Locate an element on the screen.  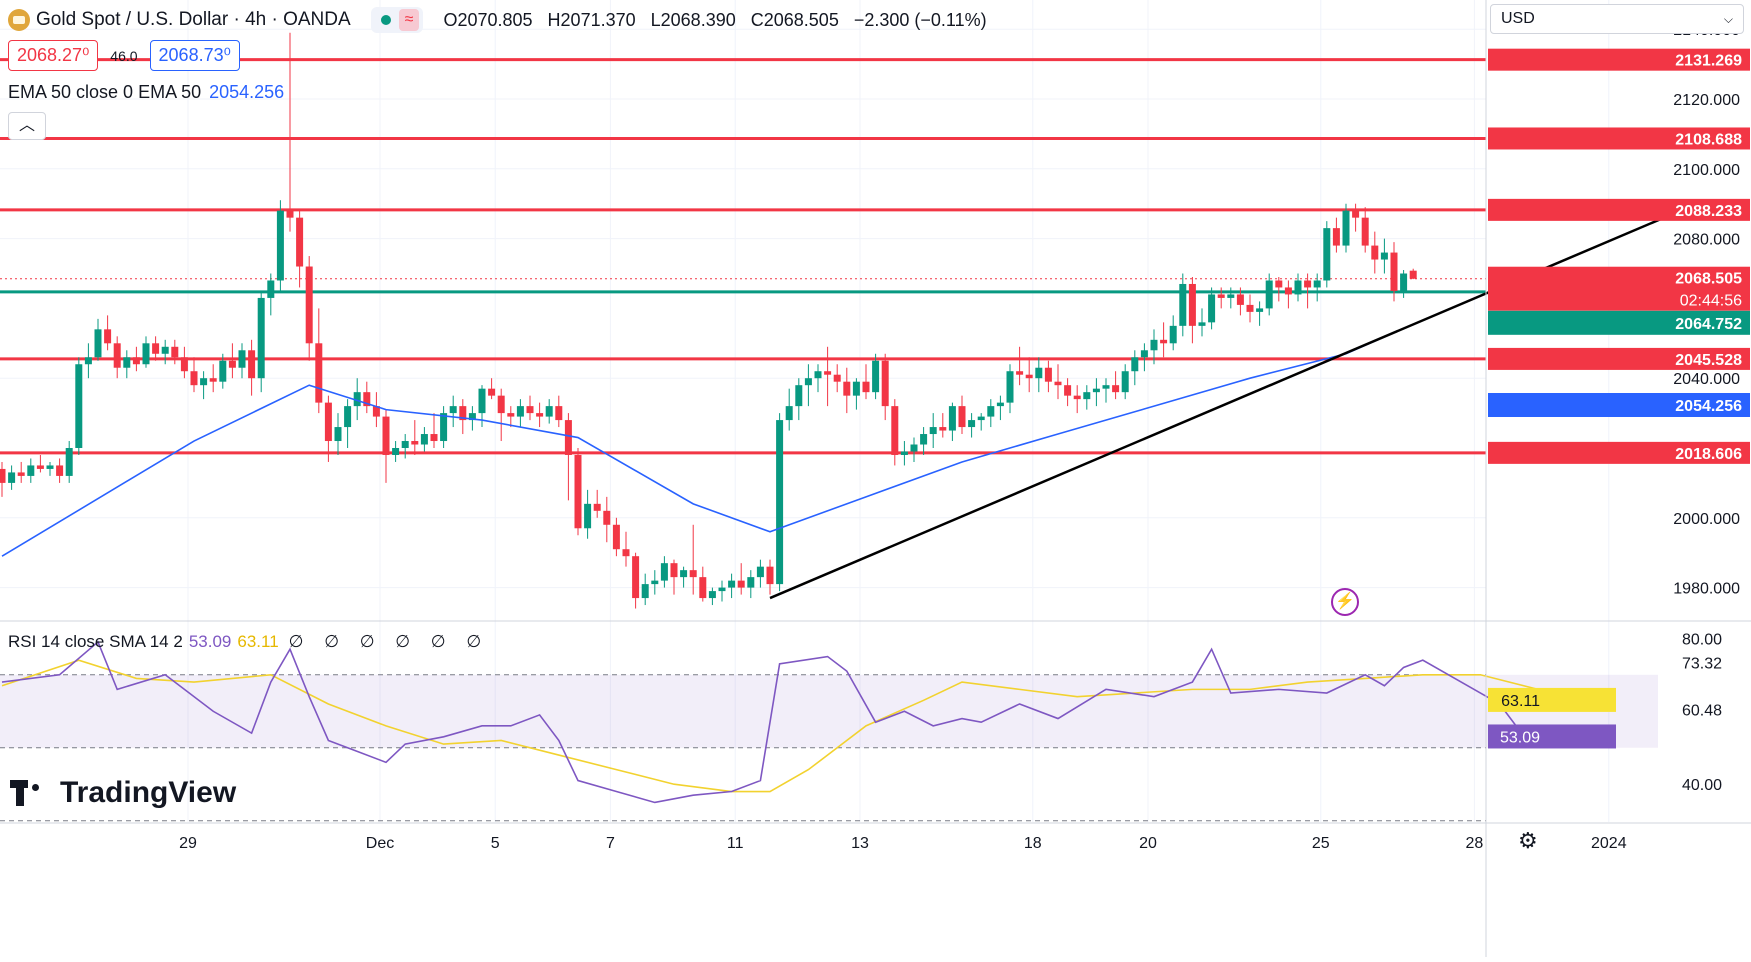
x-tick-label: 29 is located at coordinates (188, 843).